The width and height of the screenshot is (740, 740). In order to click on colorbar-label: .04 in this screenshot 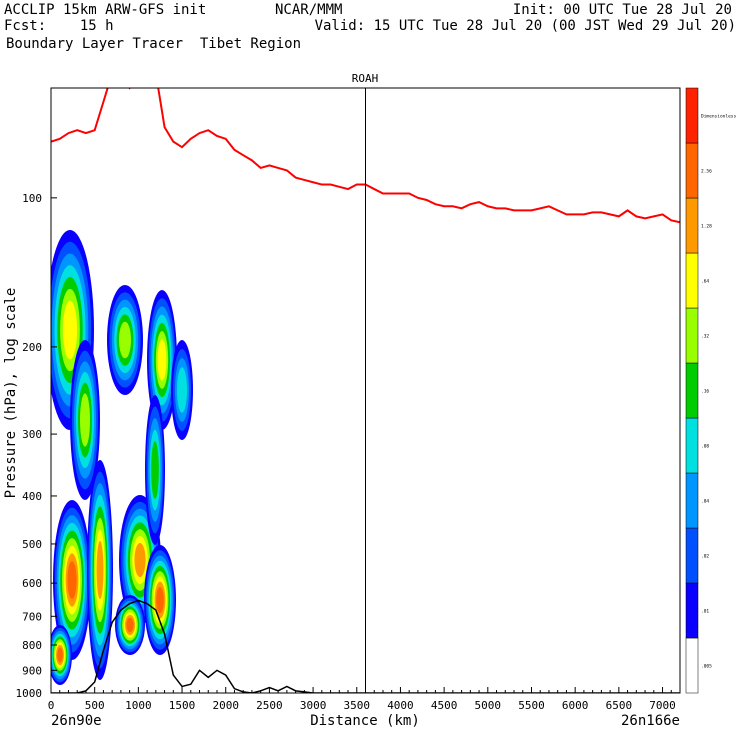, I will do `click(705, 502)`.